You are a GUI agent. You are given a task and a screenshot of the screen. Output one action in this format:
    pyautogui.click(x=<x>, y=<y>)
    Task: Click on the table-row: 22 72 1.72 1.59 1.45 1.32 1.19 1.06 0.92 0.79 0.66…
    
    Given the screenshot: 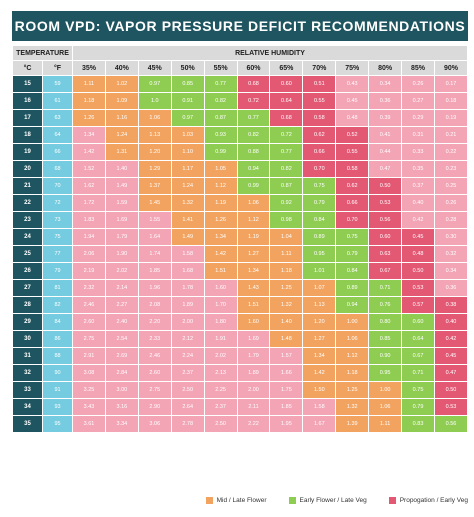 What is the action you would take?
    pyautogui.click(x=240, y=203)
    